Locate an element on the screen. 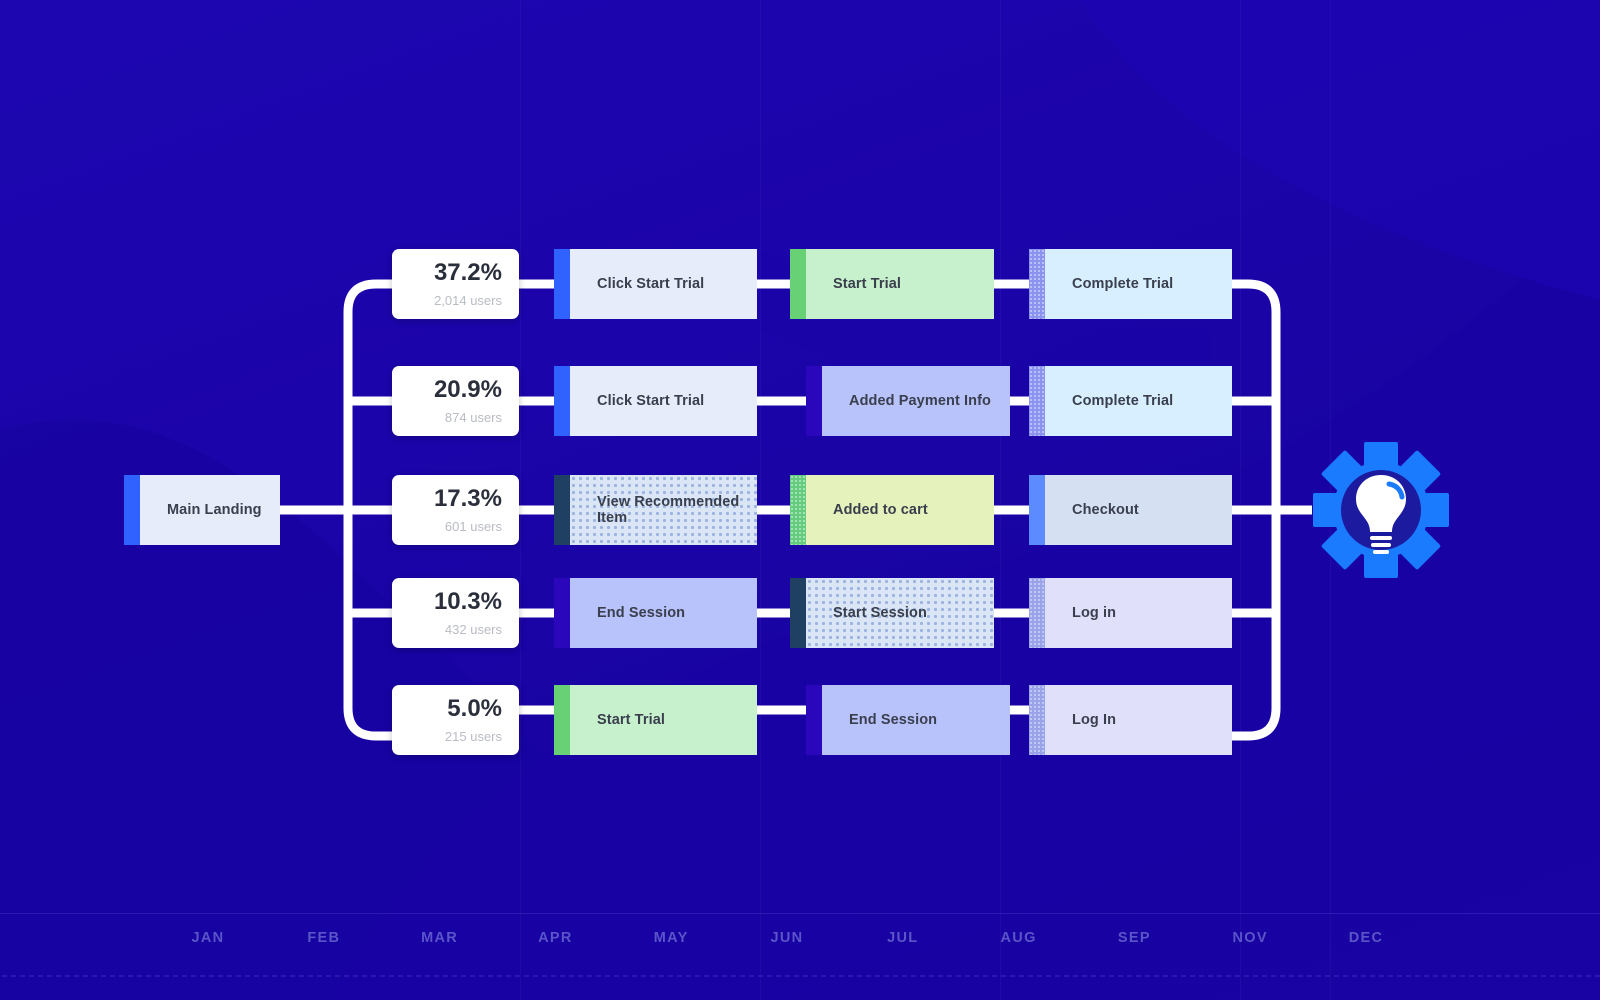  month-axis: JAN FEB MAR APR MAY JUN JUL AUG SEP NOV DEC is located at coordinates (800, 945).